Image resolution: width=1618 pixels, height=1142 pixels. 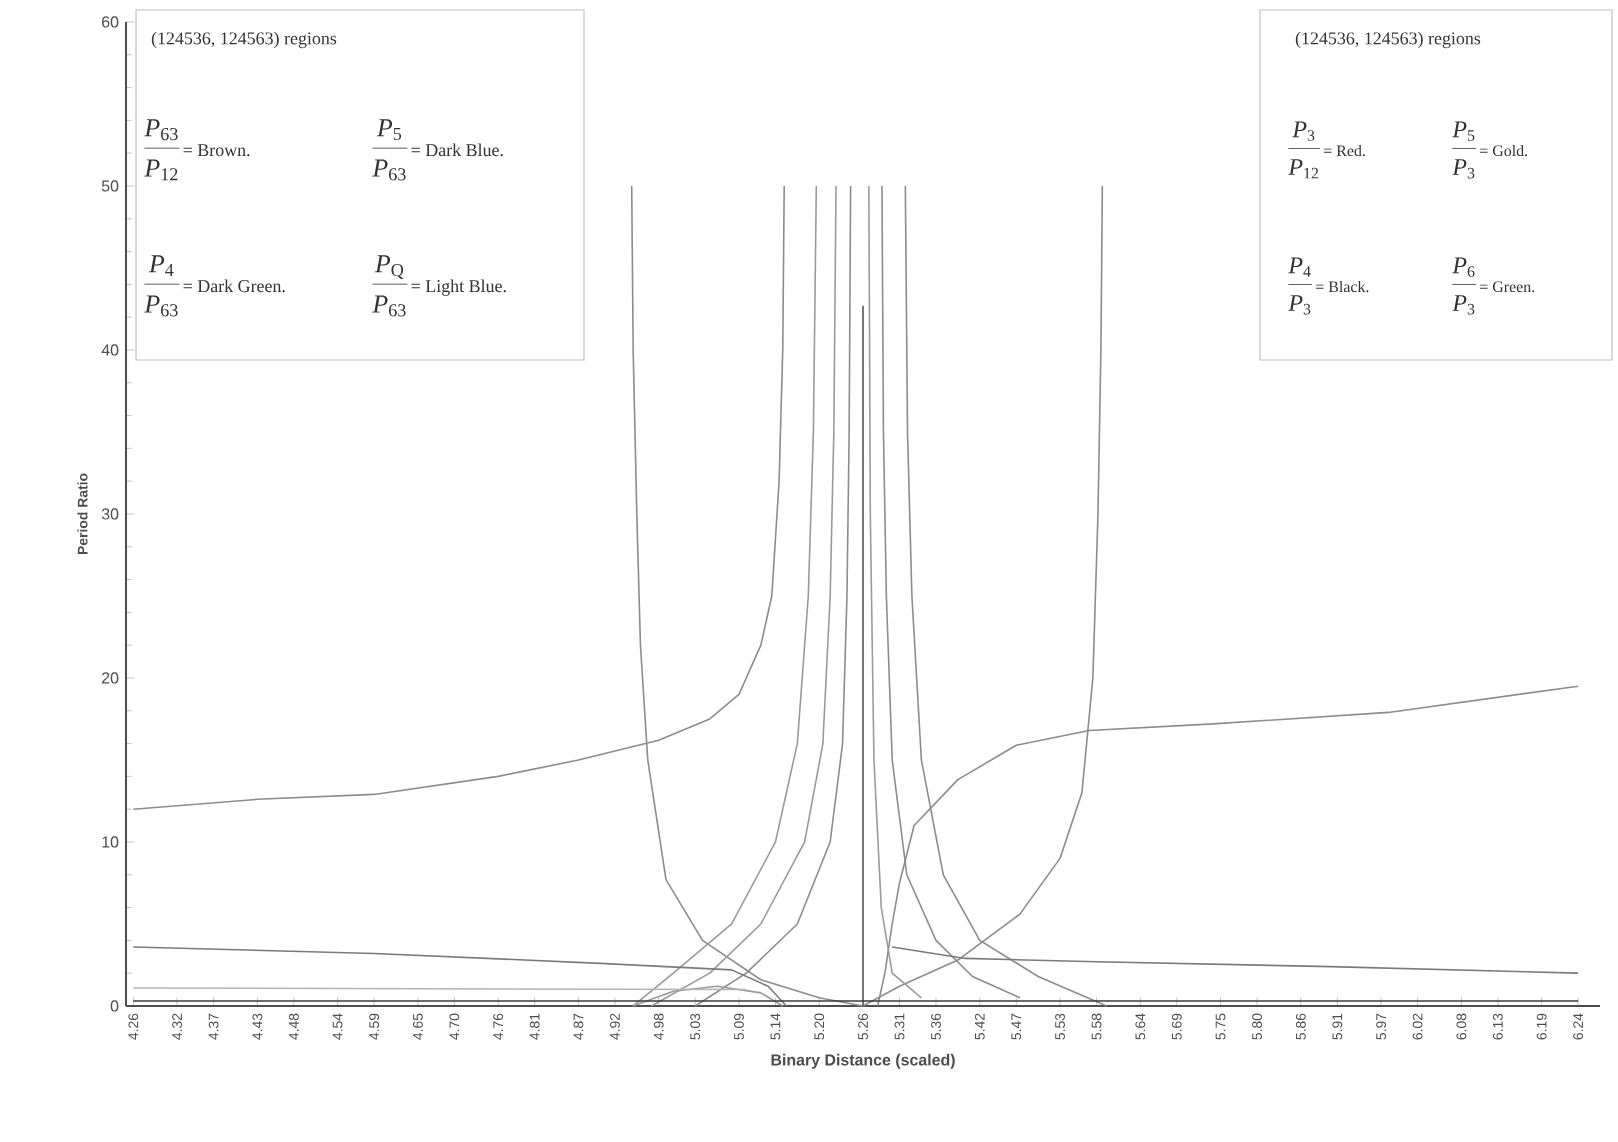 I want to click on annotation: = Brown., so click(x=216, y=150).